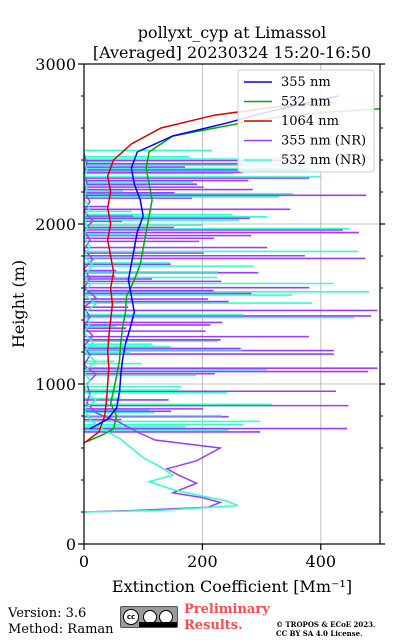 The width and height of the screenshot is (400, 640). Describe the element at coordinates (158, 624) in the screenshot. I see `badge-strip` at that location.